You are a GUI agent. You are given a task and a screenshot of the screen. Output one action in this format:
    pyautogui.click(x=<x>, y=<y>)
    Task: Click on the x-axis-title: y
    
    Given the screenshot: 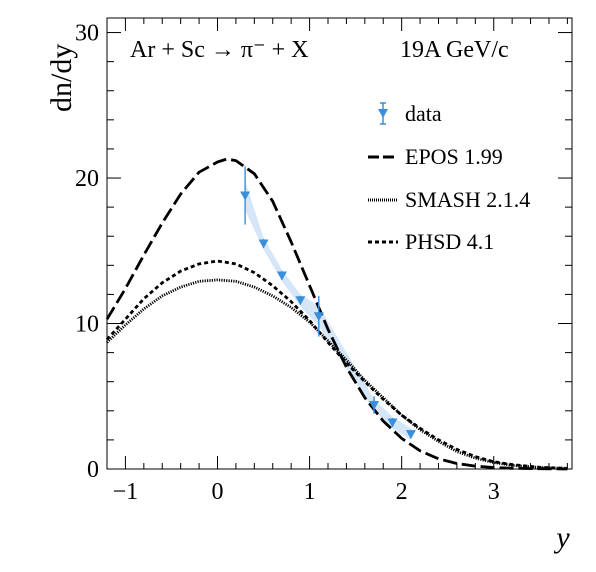 What is the action you would take?
    pyautogui.click(x=561, y=537)
    